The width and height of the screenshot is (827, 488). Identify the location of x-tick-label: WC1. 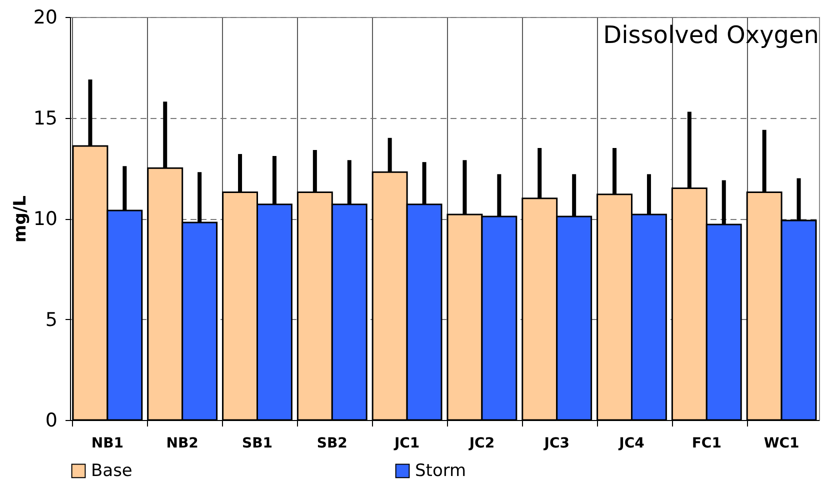
(782, 444).